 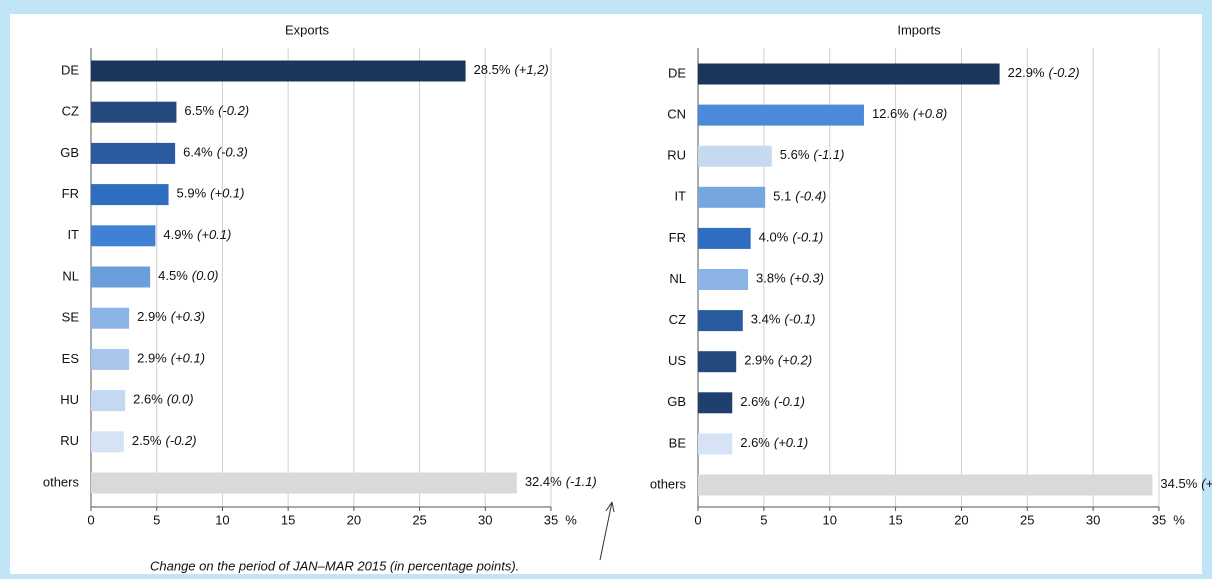 I want to click on change-label: (+1,2), so click(x=531, y=69).